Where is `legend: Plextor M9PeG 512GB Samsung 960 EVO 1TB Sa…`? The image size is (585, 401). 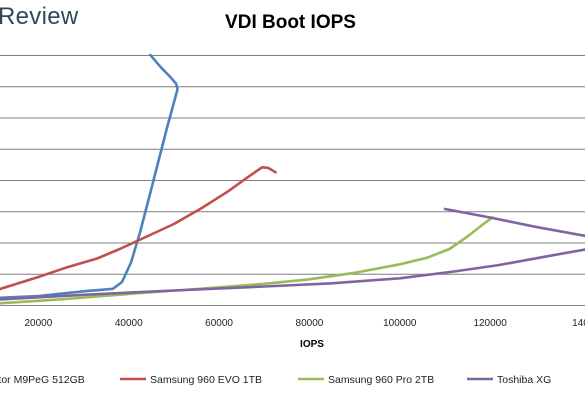 legend: Plextor M9PeG 512GB Samsung 960 EVO 1TB Sa… is located at coordinates (275, 380).